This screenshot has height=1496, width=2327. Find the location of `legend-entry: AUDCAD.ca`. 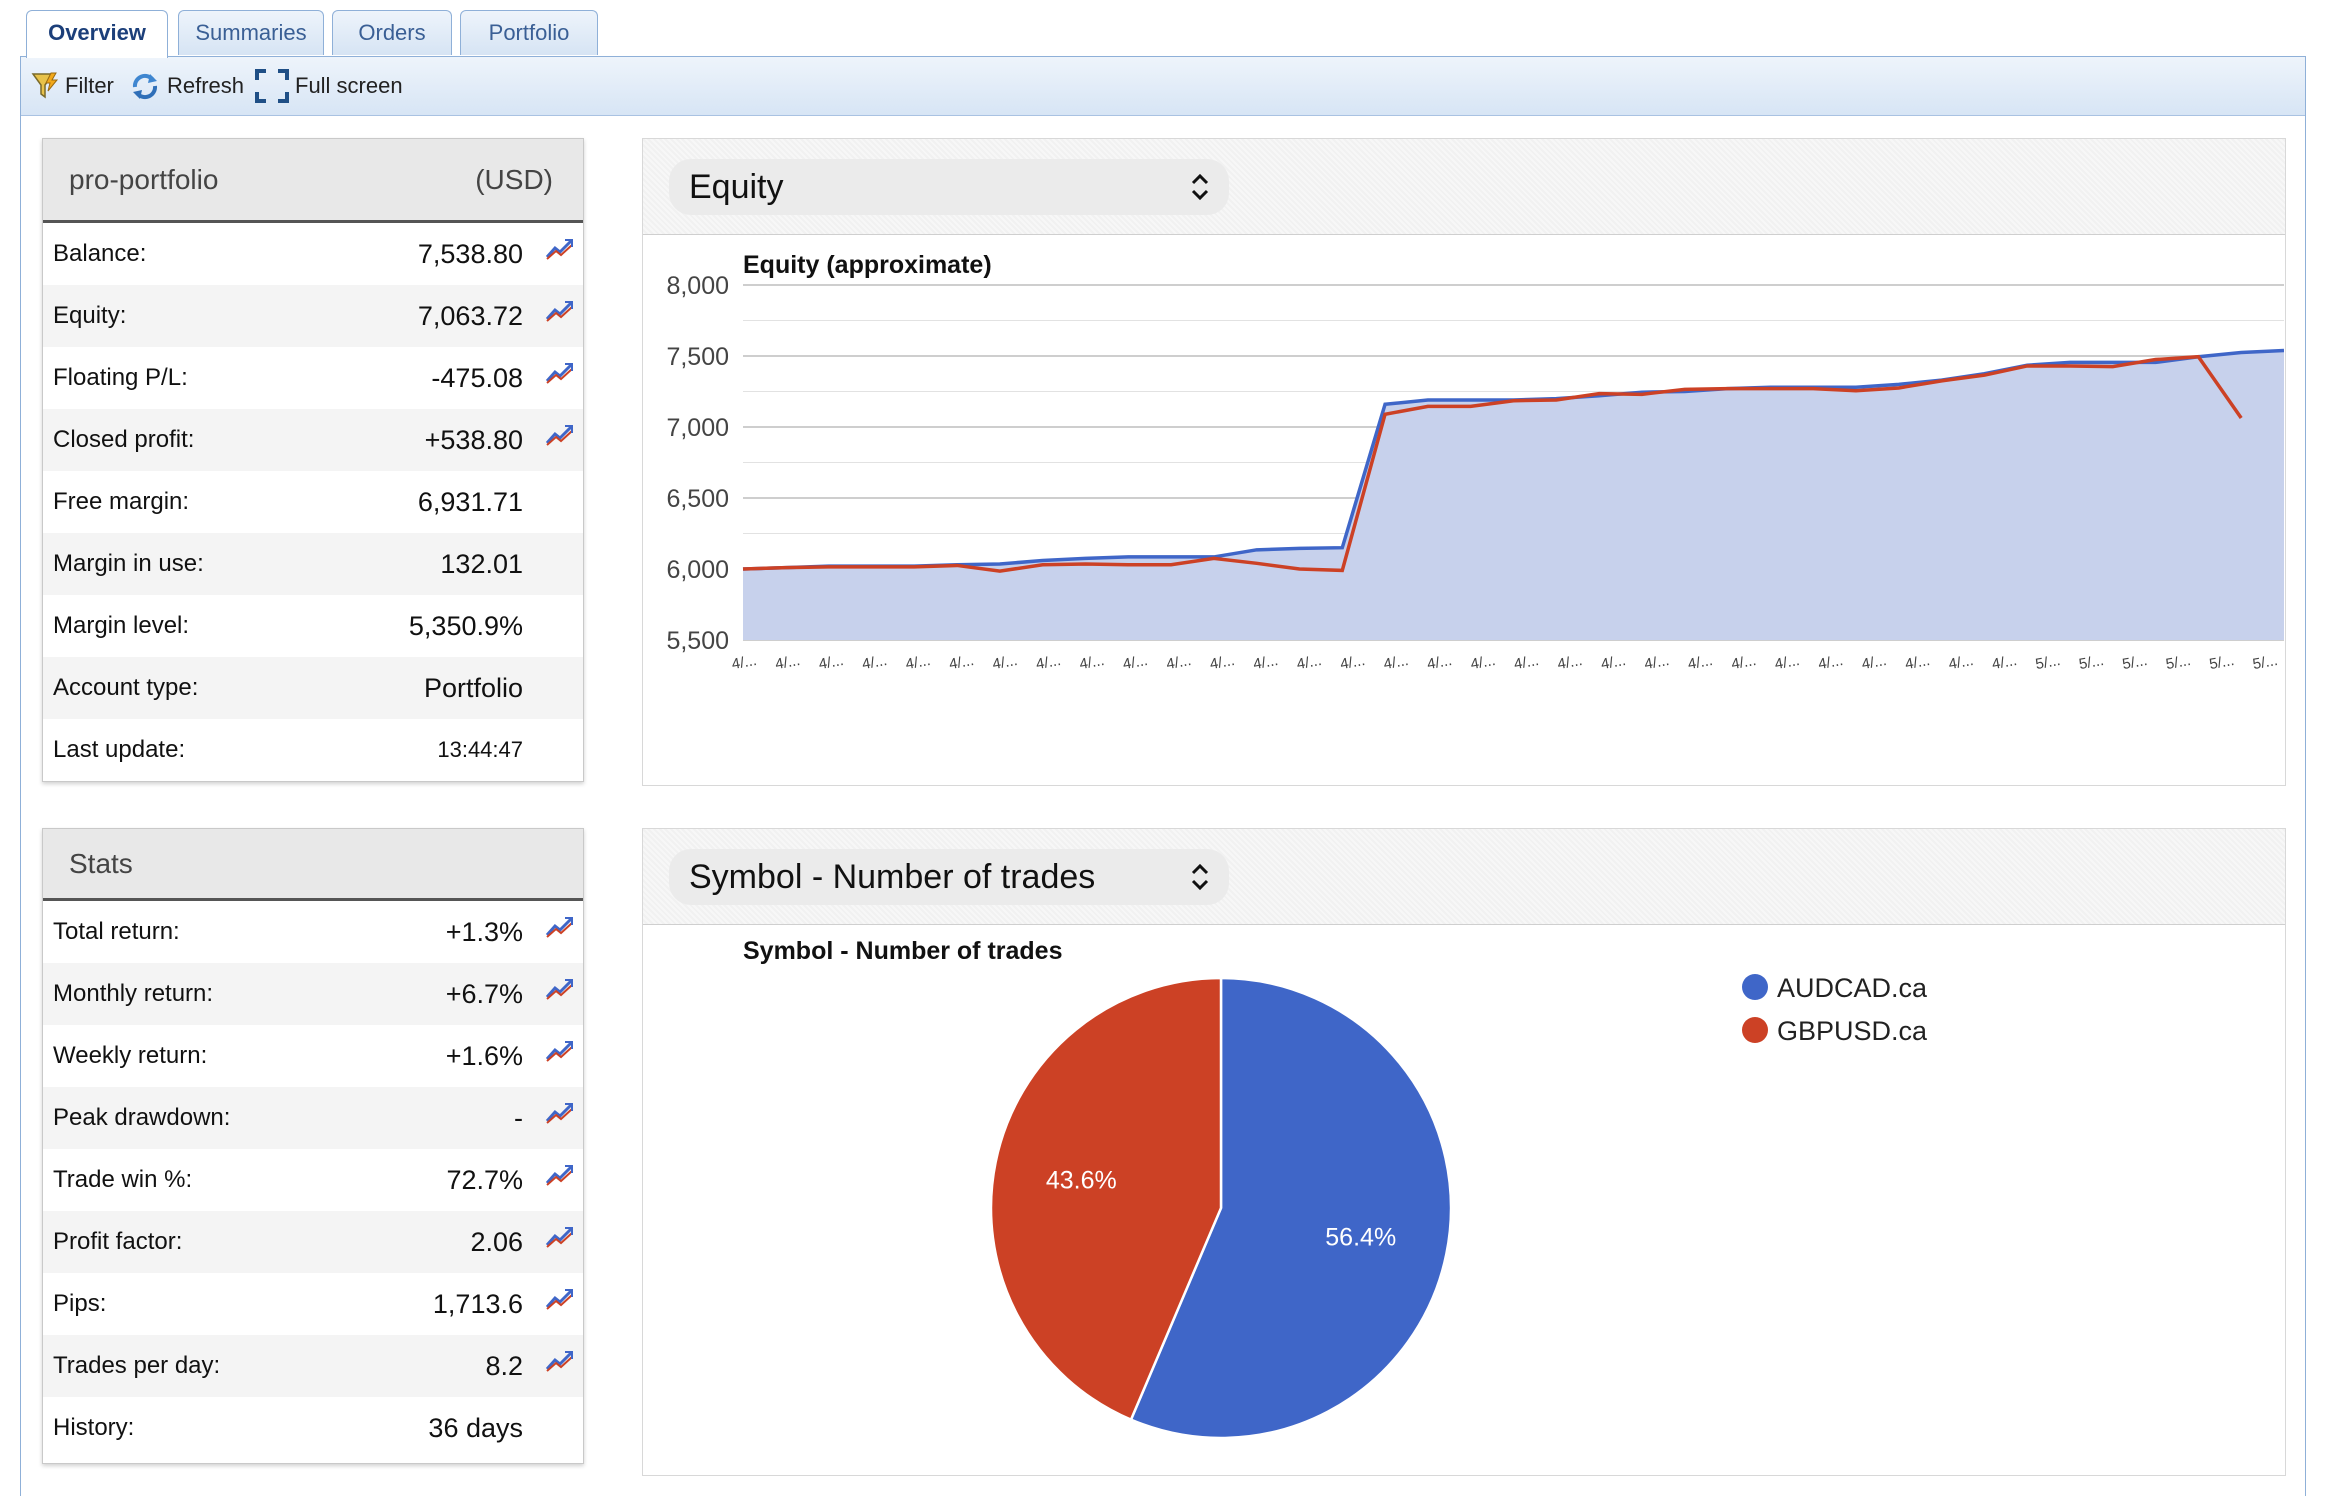

legend-entry: AUDCAD.ca is located at coordinates (1852, 988).